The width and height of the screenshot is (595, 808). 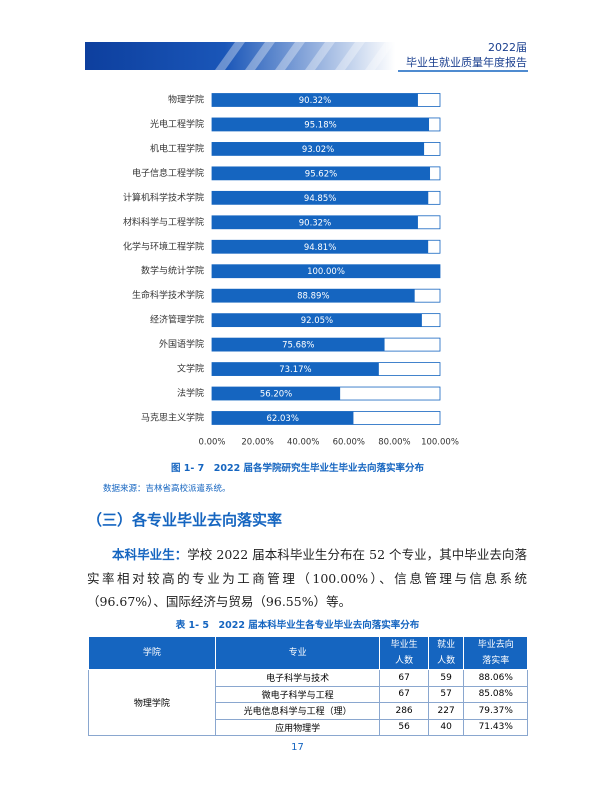 I want to click on table-cell: 88.06%, so click(x=495, y=678).